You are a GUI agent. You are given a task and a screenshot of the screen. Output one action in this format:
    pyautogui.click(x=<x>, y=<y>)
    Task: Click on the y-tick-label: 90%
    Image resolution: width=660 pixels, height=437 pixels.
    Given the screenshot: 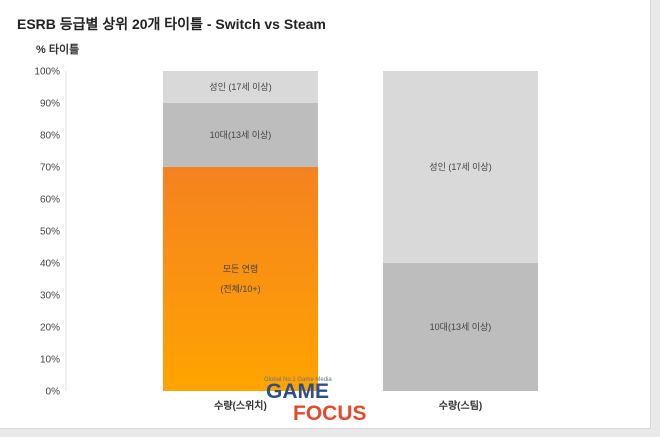 What is the action you would take?
    pyautogui.click(x=50, y=104)
    